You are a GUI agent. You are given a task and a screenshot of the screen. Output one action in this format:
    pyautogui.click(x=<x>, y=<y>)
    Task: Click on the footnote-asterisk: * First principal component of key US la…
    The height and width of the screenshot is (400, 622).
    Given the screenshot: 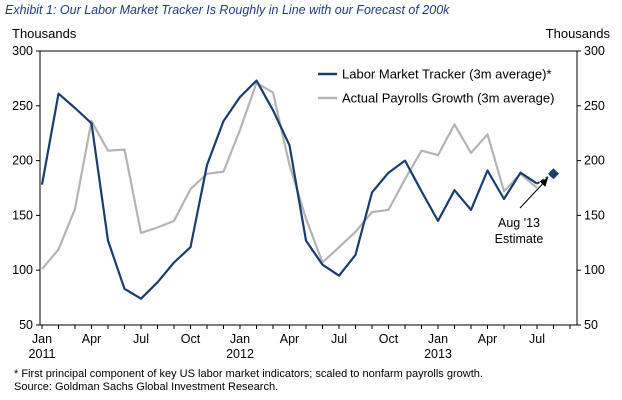 What is the action you would take?
    pyautogui.click(x=248, y=374)
    